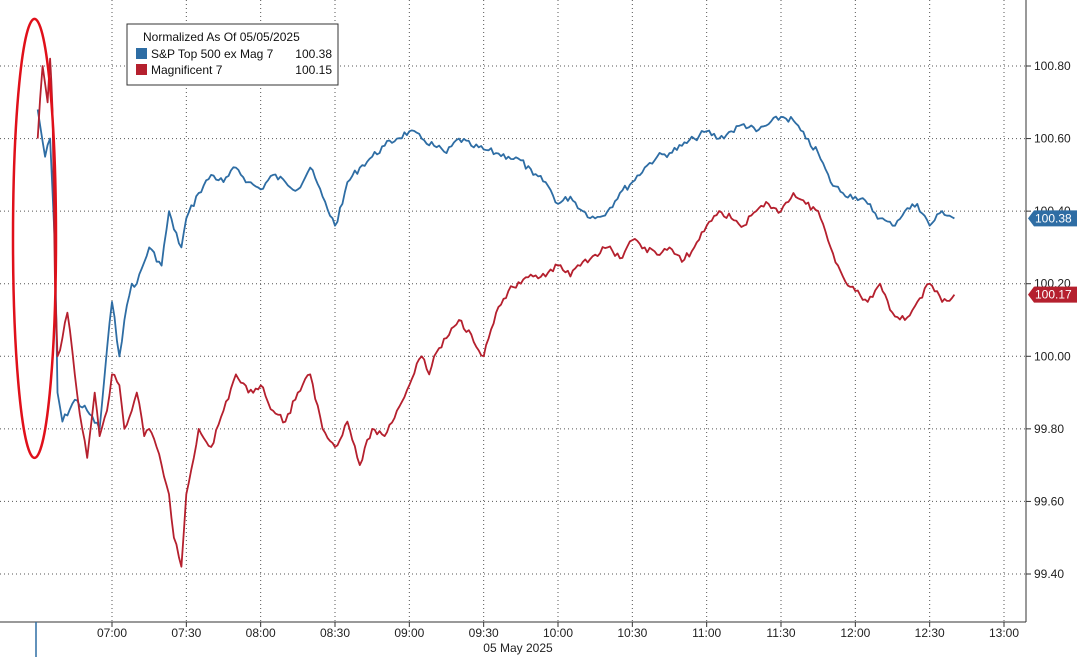 This screenshot has height=657, width=1078. I want to click on y-tick-label: 100.80, so click(1052, 66).